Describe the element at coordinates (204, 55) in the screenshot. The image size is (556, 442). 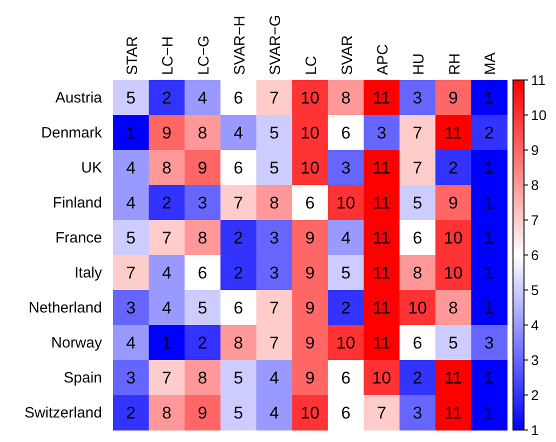
I see `x-tick-label: LC−G` at that location.